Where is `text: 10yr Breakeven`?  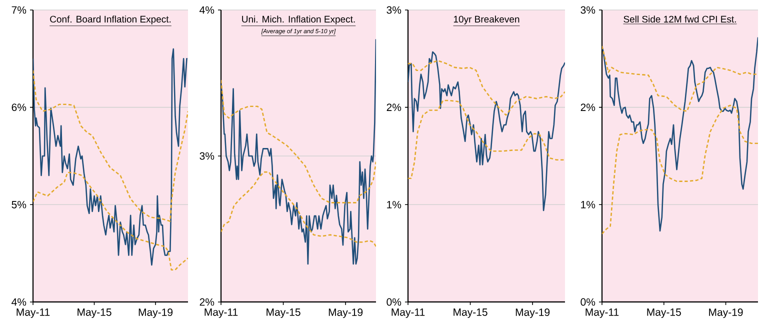
text: 10yr Breakeven is located at coordinates (487, 20).